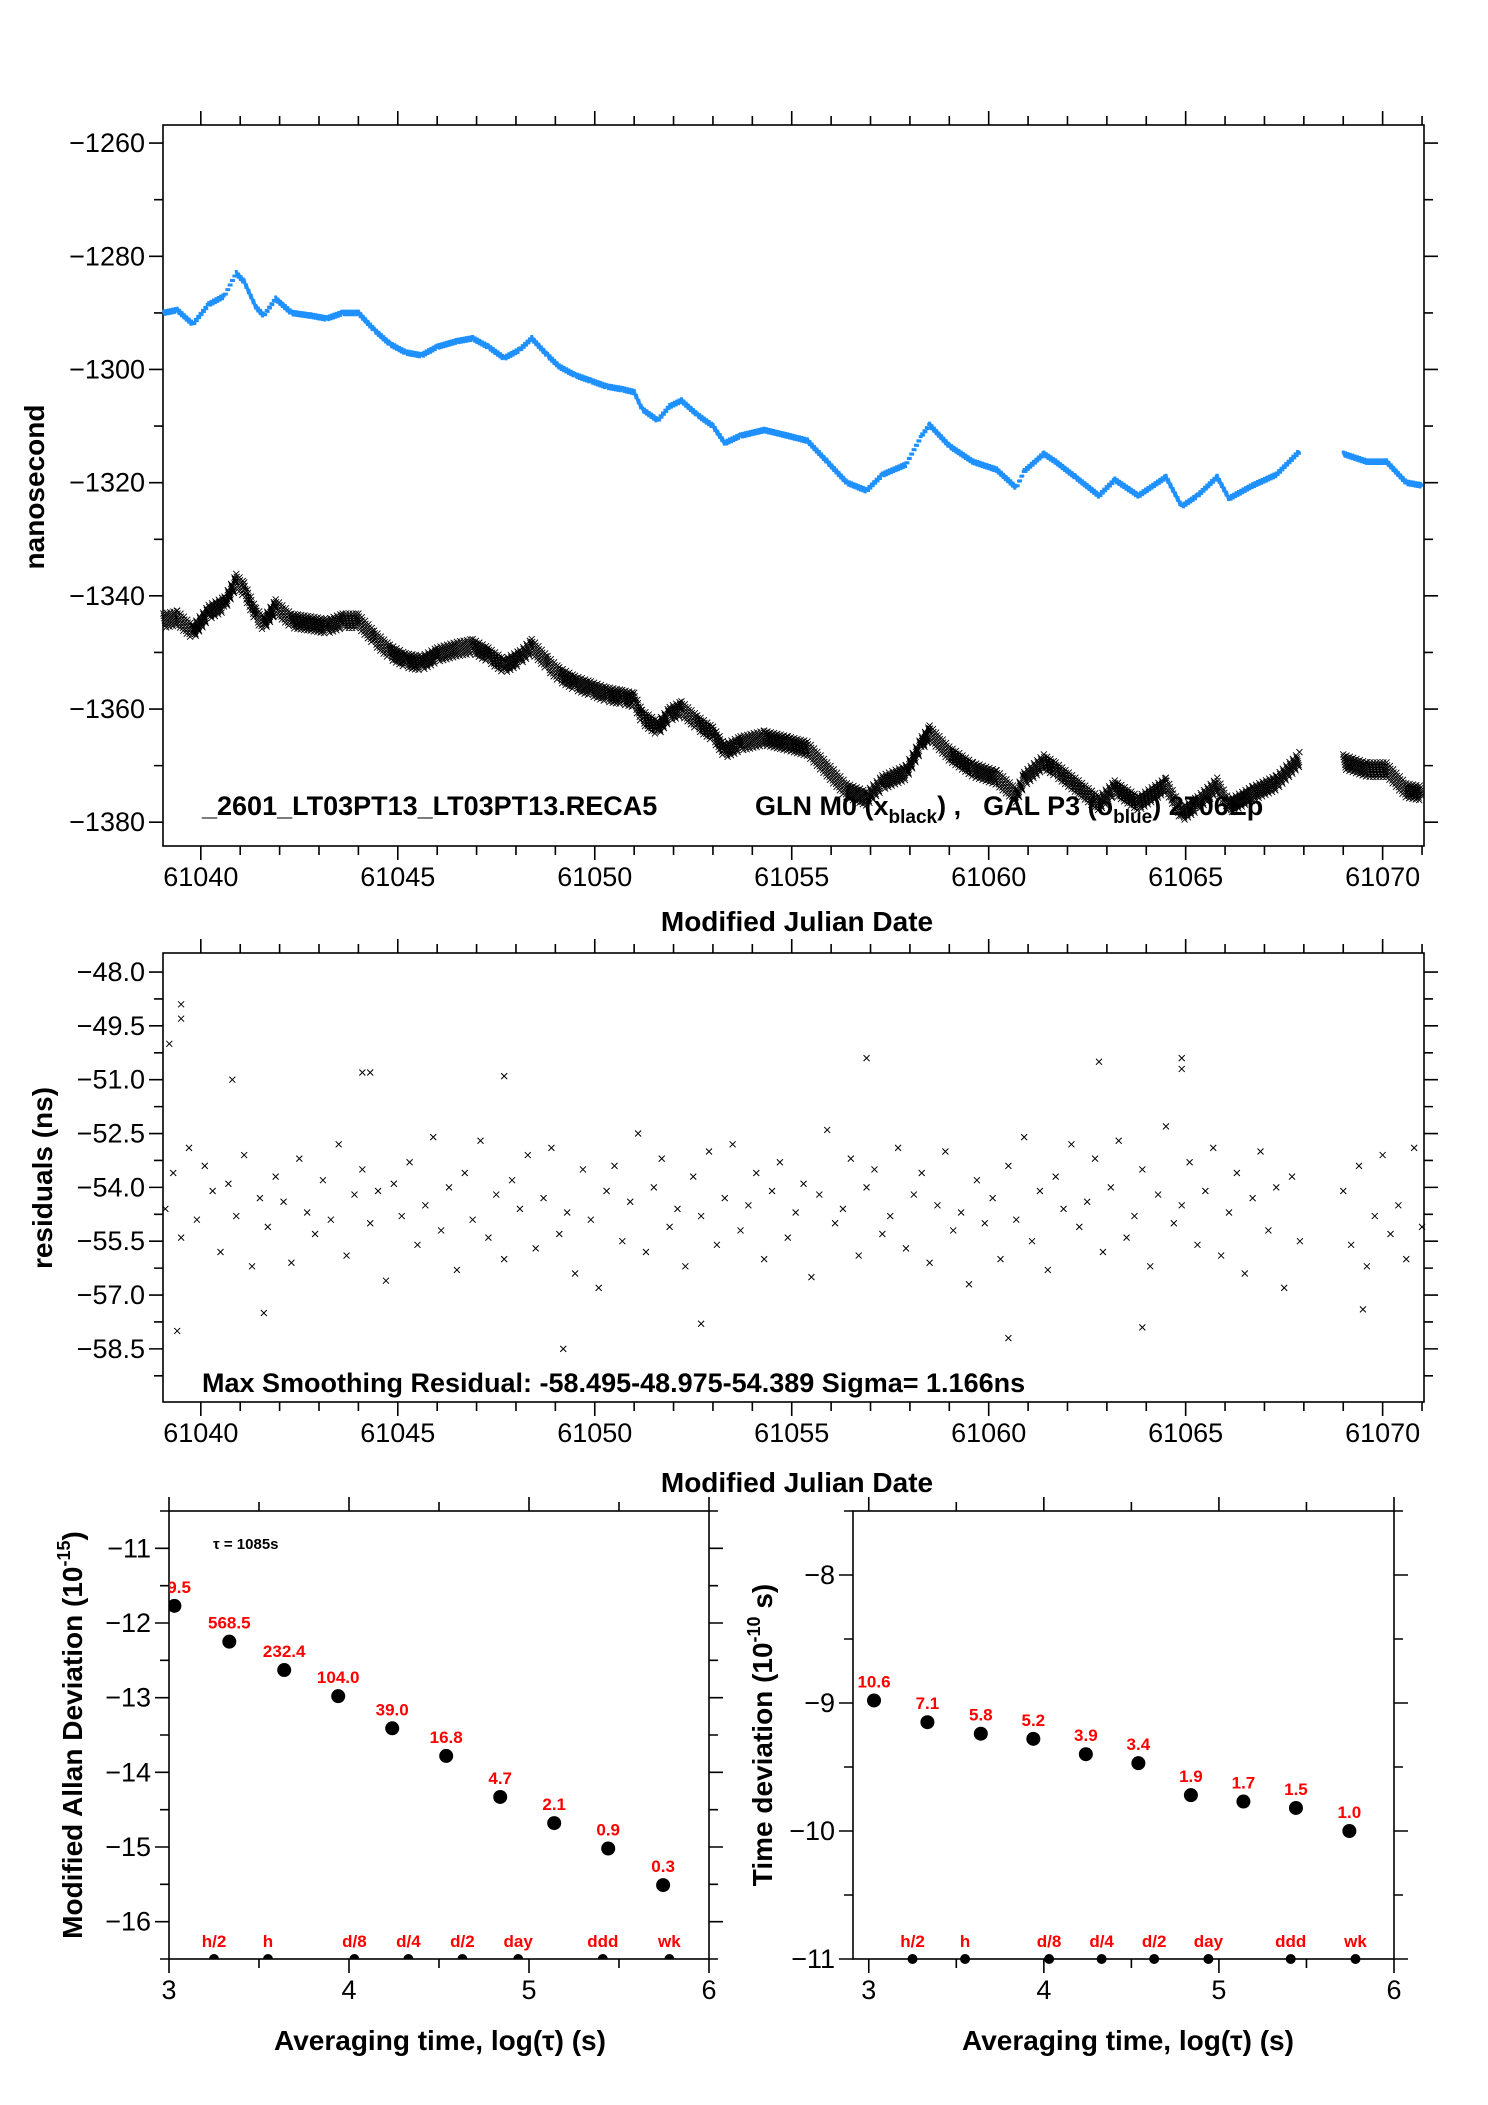 Image resolution: width=1488 pixels, height=2105 pixels. I want to click on chart-title: _2601_LT03PT13_LT03PT13.RECA5, so click(429, 806).